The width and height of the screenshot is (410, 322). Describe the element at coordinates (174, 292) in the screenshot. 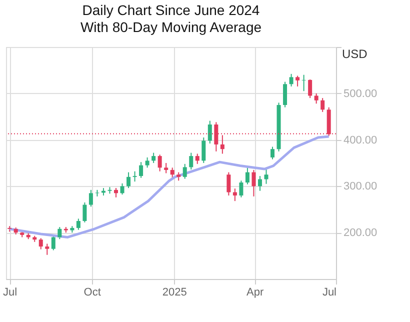

I see `x-tick-label: 2025` at that location.